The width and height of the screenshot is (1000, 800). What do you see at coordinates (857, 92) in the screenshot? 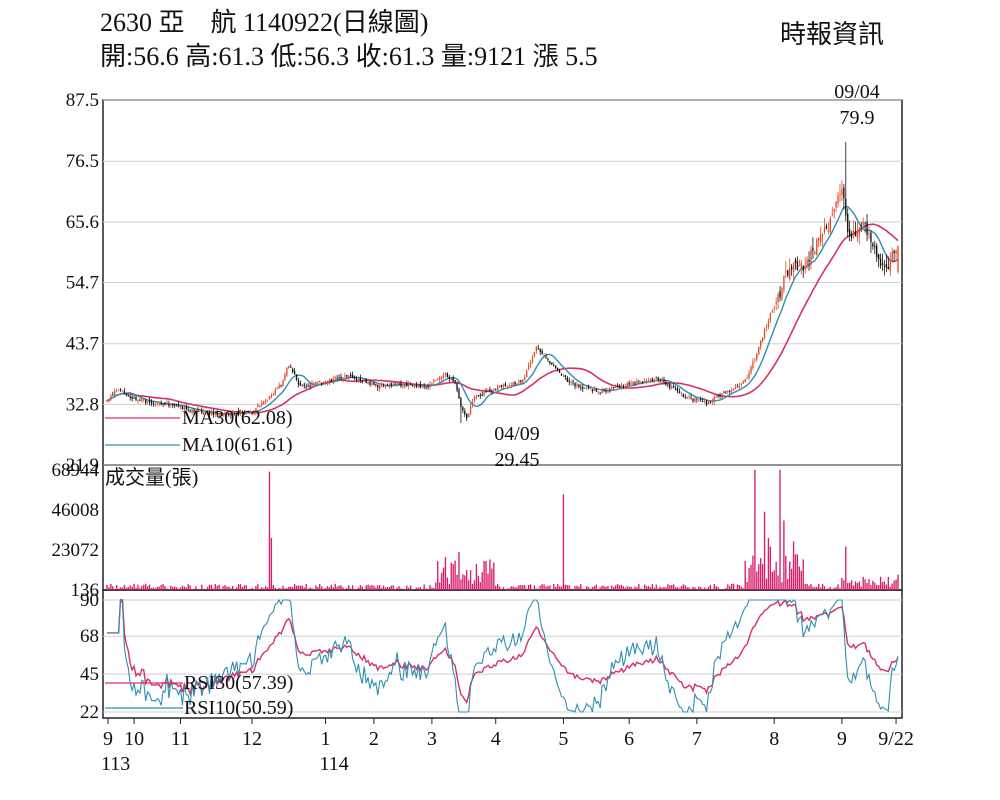
I see `high-date: 09/04` at bounding box center [857, 92].